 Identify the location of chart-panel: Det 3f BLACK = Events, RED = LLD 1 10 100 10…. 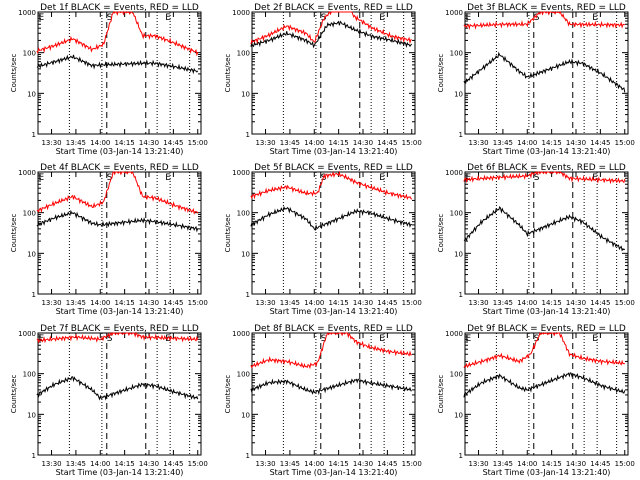
(536, 79).